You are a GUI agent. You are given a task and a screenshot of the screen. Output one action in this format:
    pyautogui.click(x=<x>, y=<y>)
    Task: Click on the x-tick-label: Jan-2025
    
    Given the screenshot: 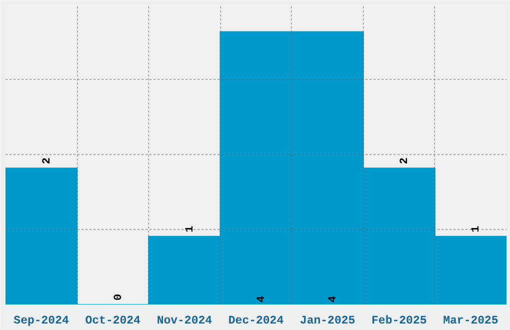 What is the action you would take?
    pyautogui.click(x=328, y=321)
    